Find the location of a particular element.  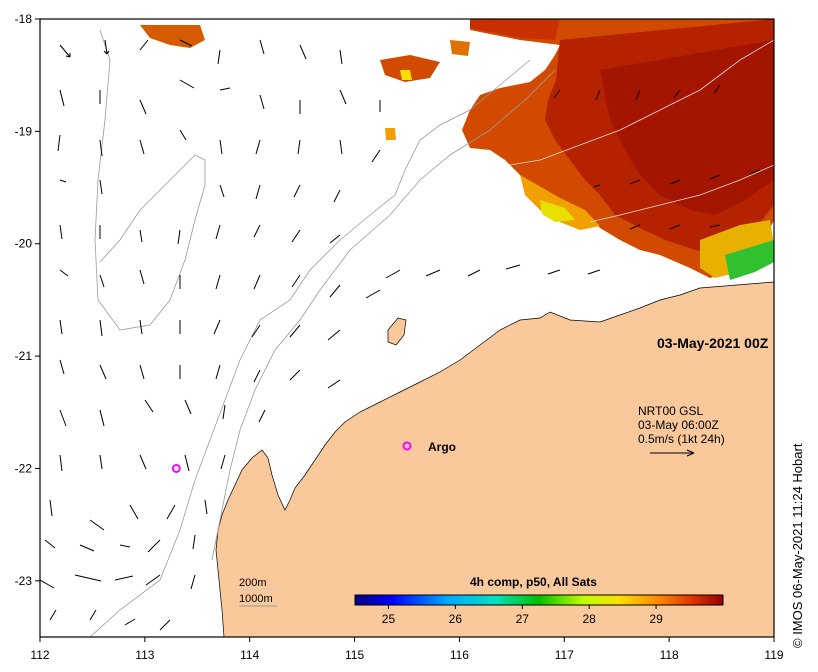

depth-legend: 200m 1000m is located at coordinates (258, 592).